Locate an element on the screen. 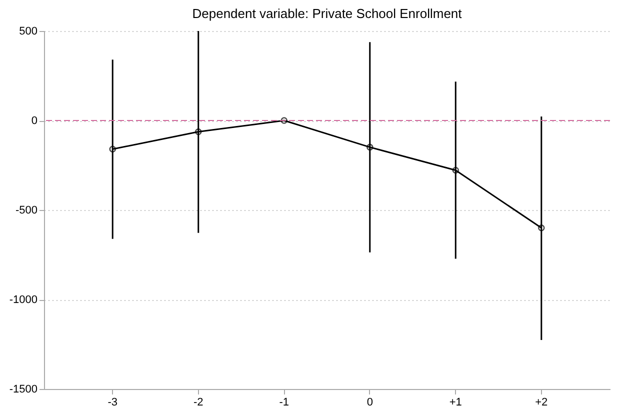 Image resolution: width=619 pixels, height=415 pixels. x-tick-label: -3 is located at coordinates (113, 402).